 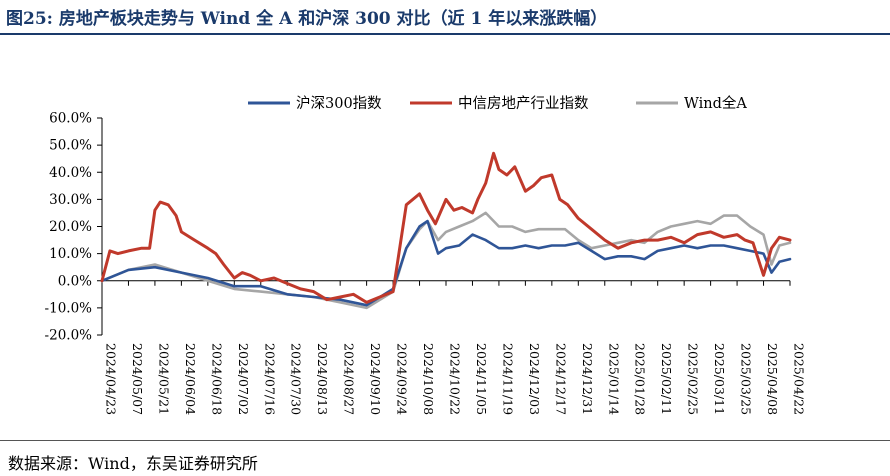 I want to click on x-tick-label: 2024/06/18, so click(x=216, y=379).